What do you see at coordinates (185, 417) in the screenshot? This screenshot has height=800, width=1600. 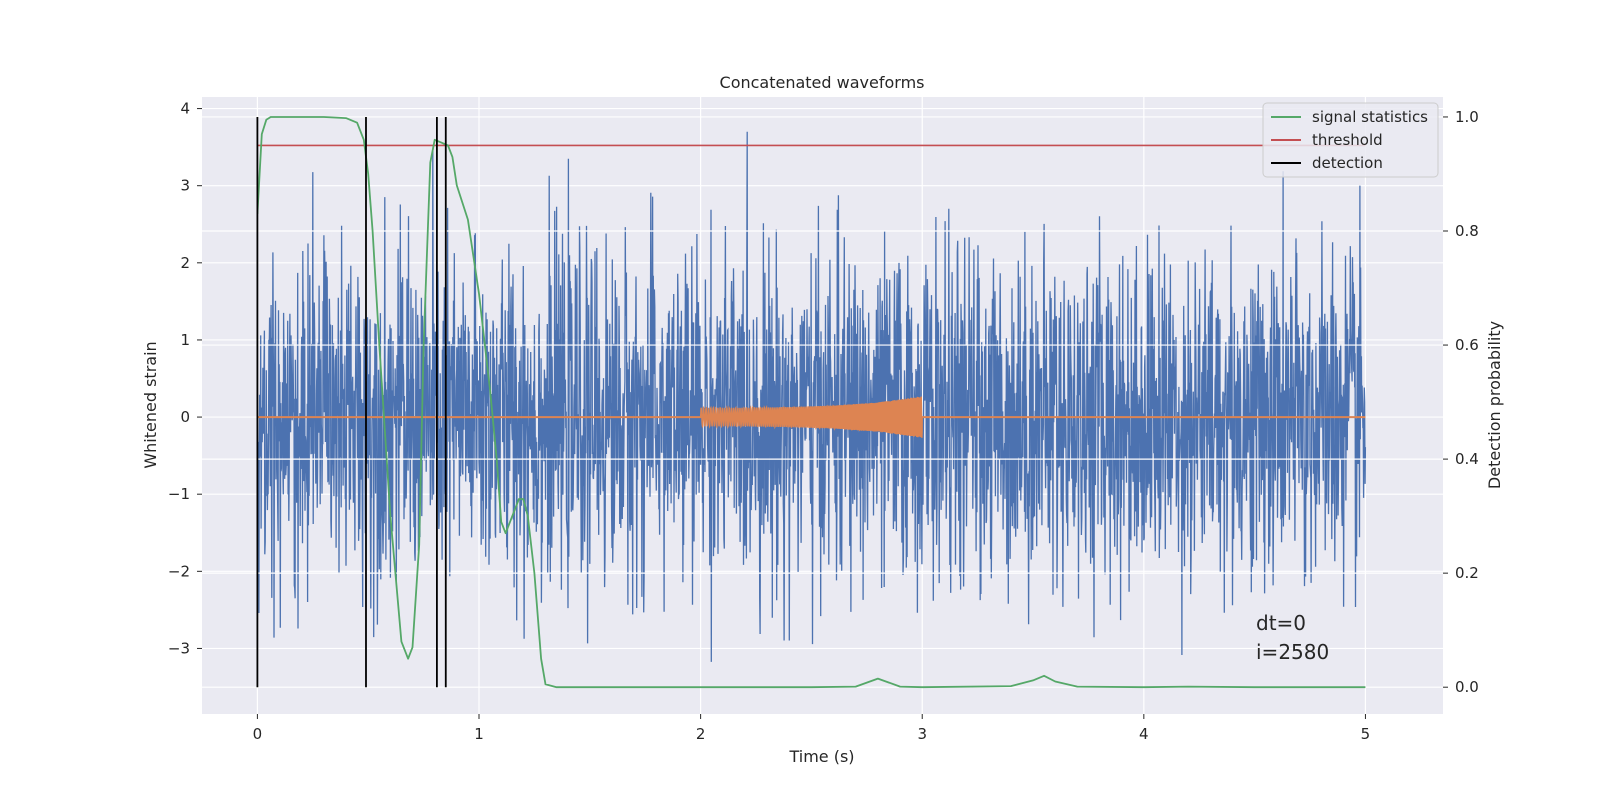 I see `y-tick-label: 0` at bounding box center [185, 417].